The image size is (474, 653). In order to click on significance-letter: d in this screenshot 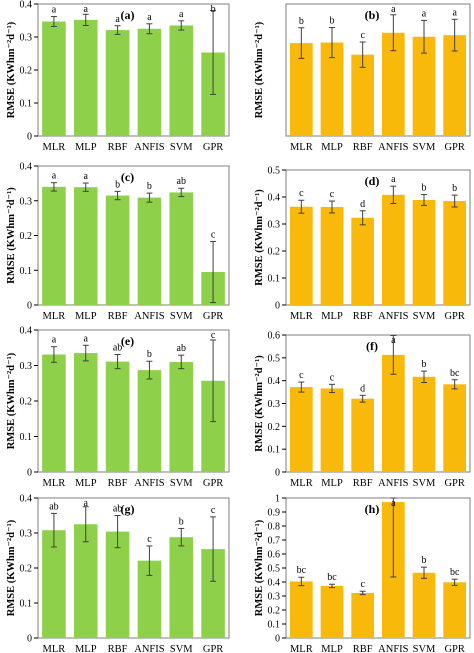, I will do `click(362, 204)`.